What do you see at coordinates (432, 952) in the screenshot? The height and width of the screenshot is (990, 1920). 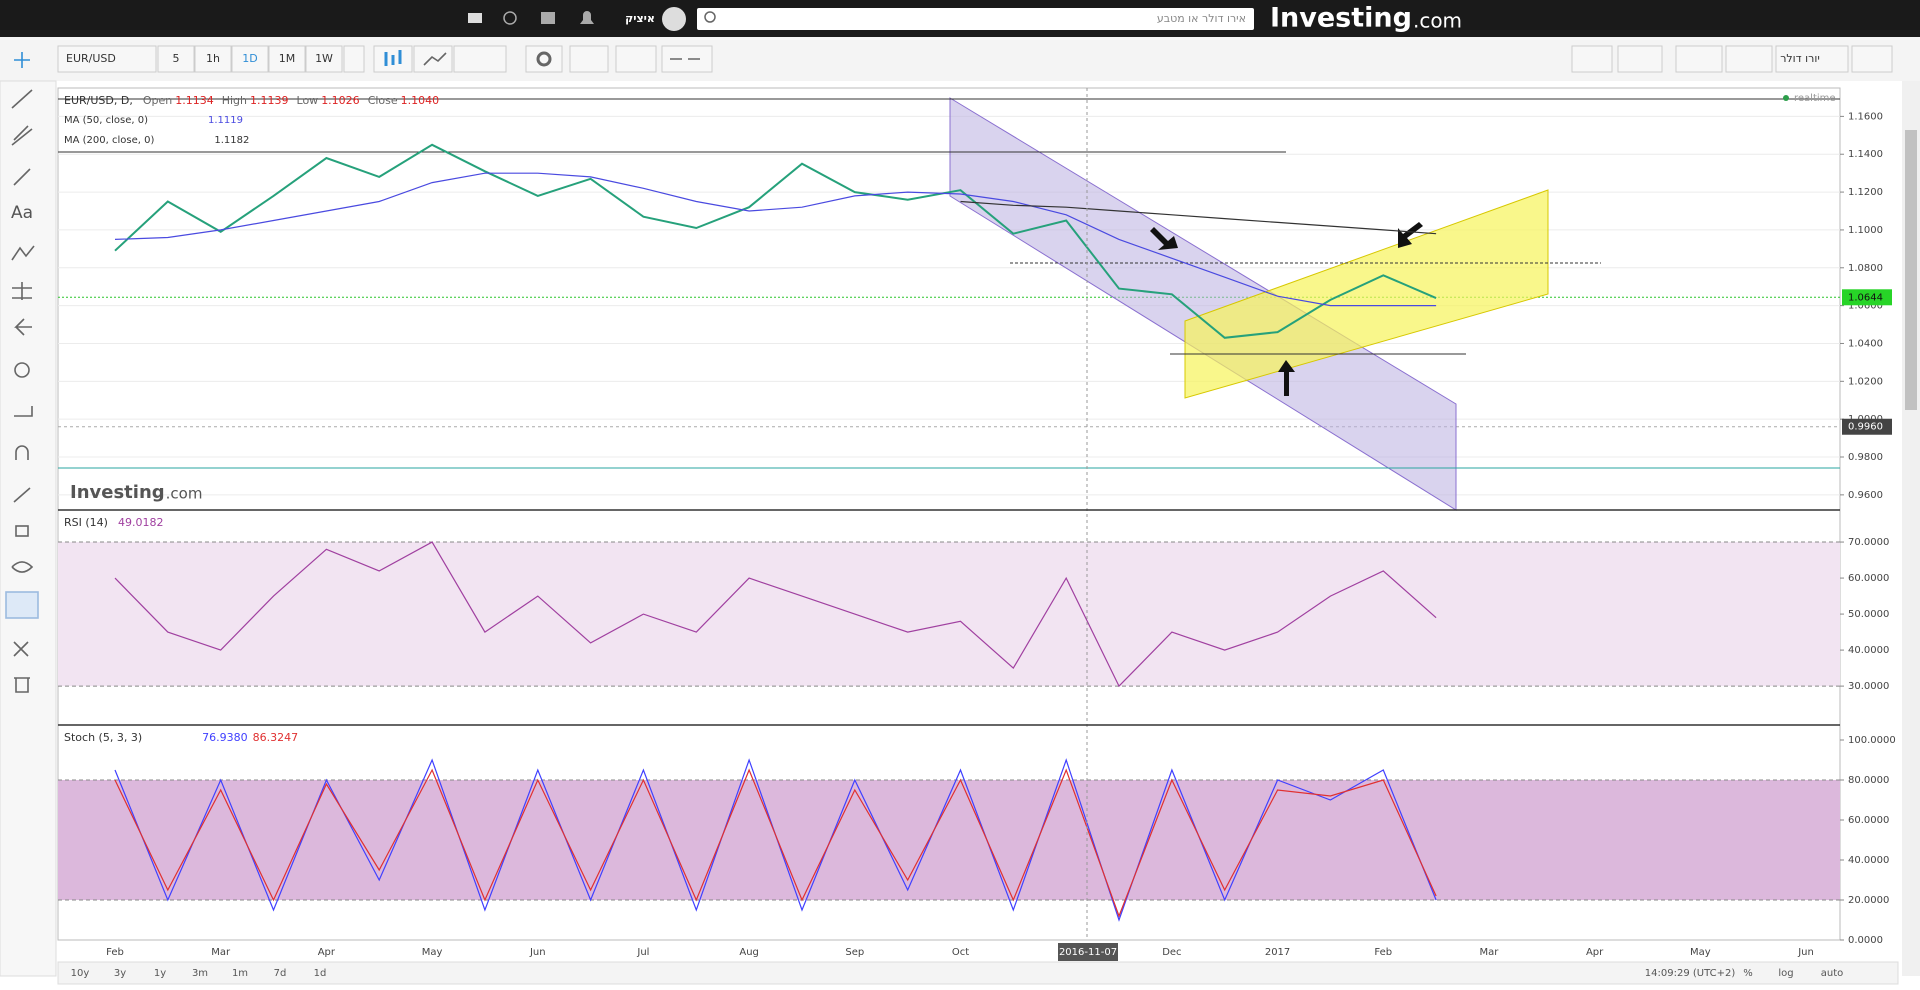 I see `x-tick-label: May` at bounding box center [432, 952].